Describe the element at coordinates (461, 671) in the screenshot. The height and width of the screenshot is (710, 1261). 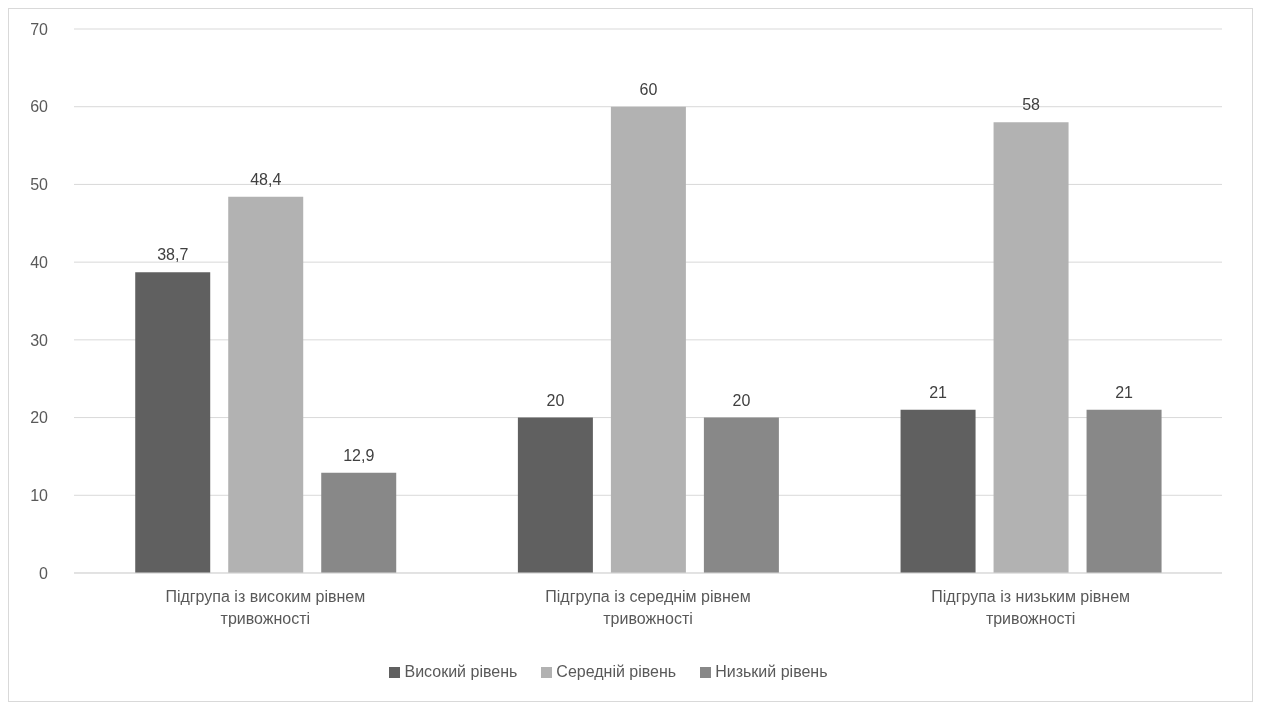
I see `legend-label: Високий рівень` at that location.